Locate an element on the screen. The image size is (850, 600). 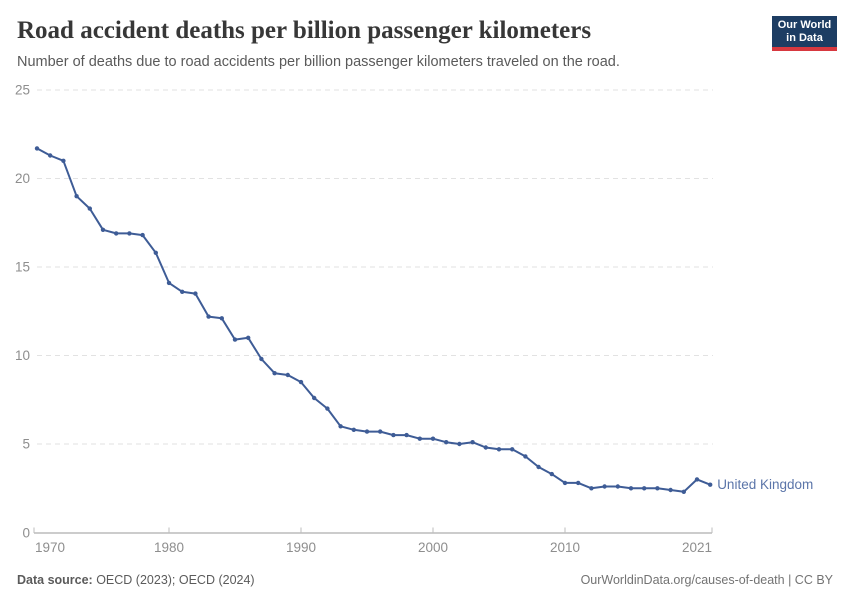
data-point-2021 is located at coordinates (710, 484).